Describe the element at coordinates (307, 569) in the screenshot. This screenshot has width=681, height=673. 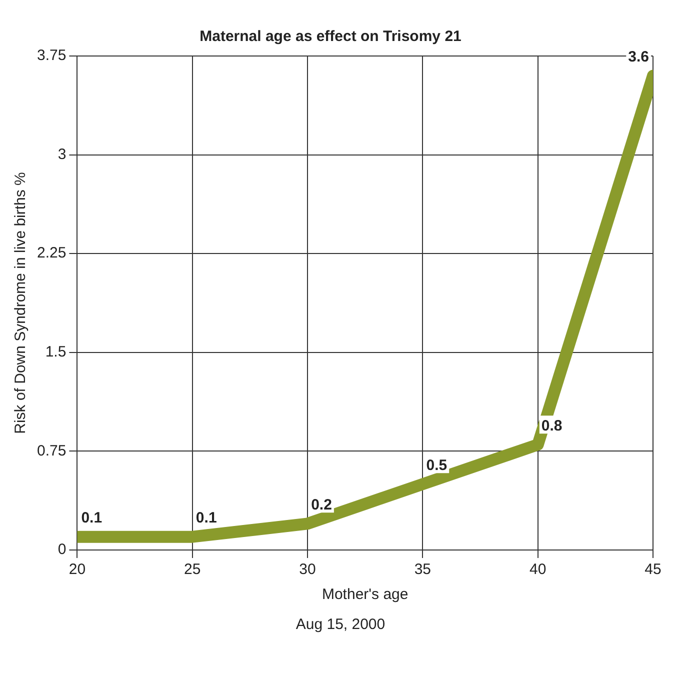
I see `x-tick-label: 30` at that location.